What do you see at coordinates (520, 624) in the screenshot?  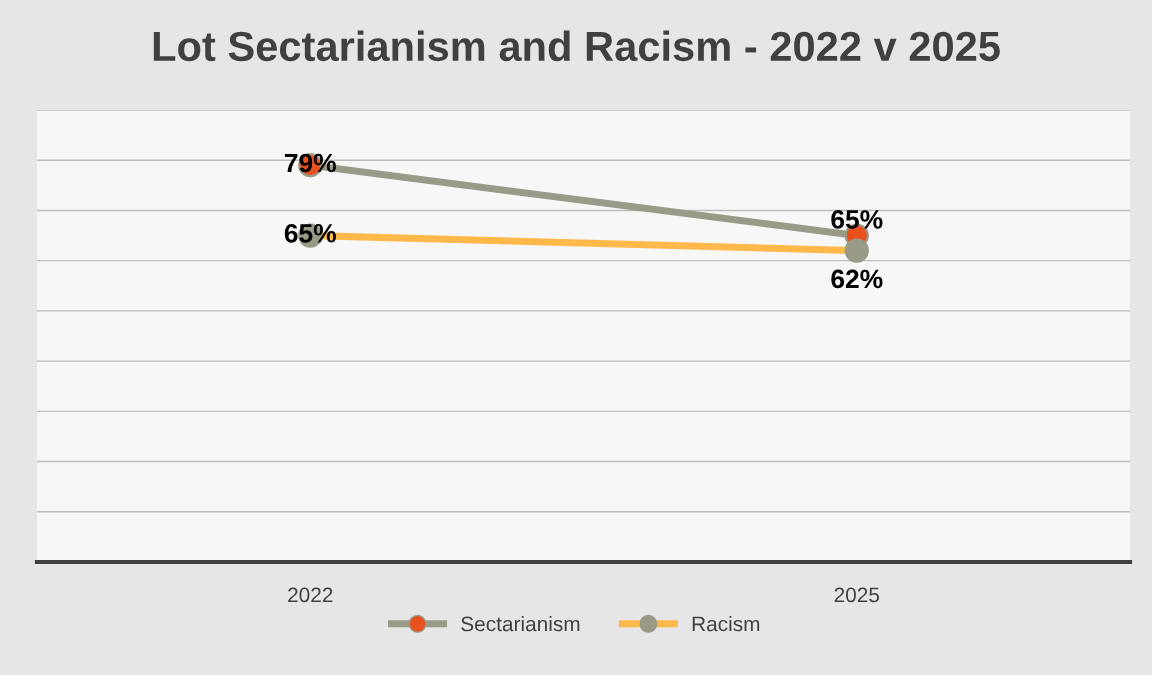 I see `legend-label: Sectarianism` at bounding box center [520, 624].